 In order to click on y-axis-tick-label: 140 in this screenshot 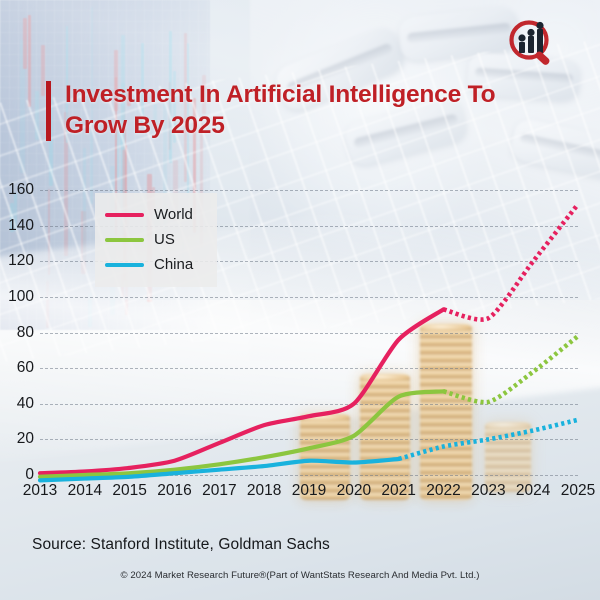, I will do `click(21, 225)`.